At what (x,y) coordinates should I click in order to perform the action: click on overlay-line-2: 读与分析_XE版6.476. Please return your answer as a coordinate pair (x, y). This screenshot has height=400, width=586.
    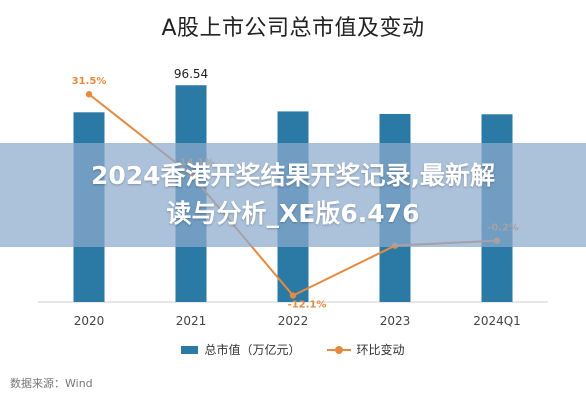
    Looking at the image, I should click on (293, 213).